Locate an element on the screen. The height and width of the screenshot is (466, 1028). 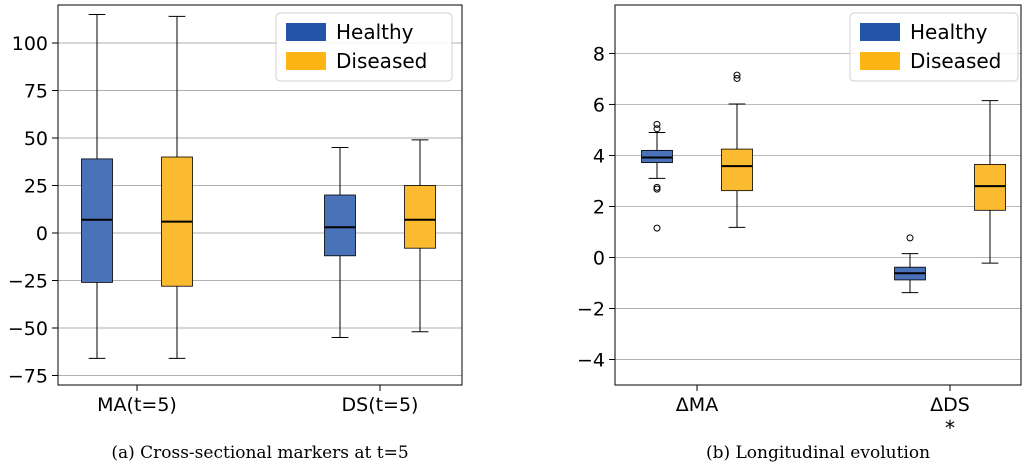
y-tick-label: 8 is located at coordinates (599, 54).